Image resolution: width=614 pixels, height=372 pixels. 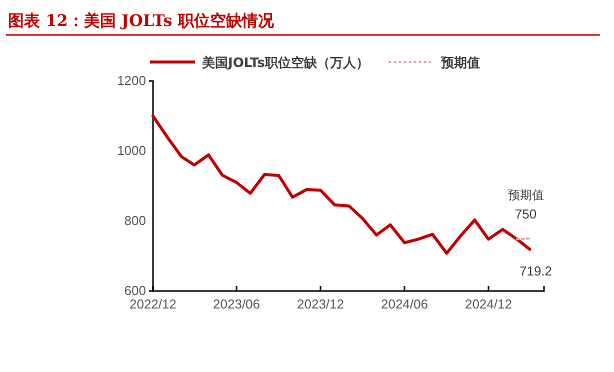 I want to click on y-tick-label: 1200, so click(x=131, y=80).